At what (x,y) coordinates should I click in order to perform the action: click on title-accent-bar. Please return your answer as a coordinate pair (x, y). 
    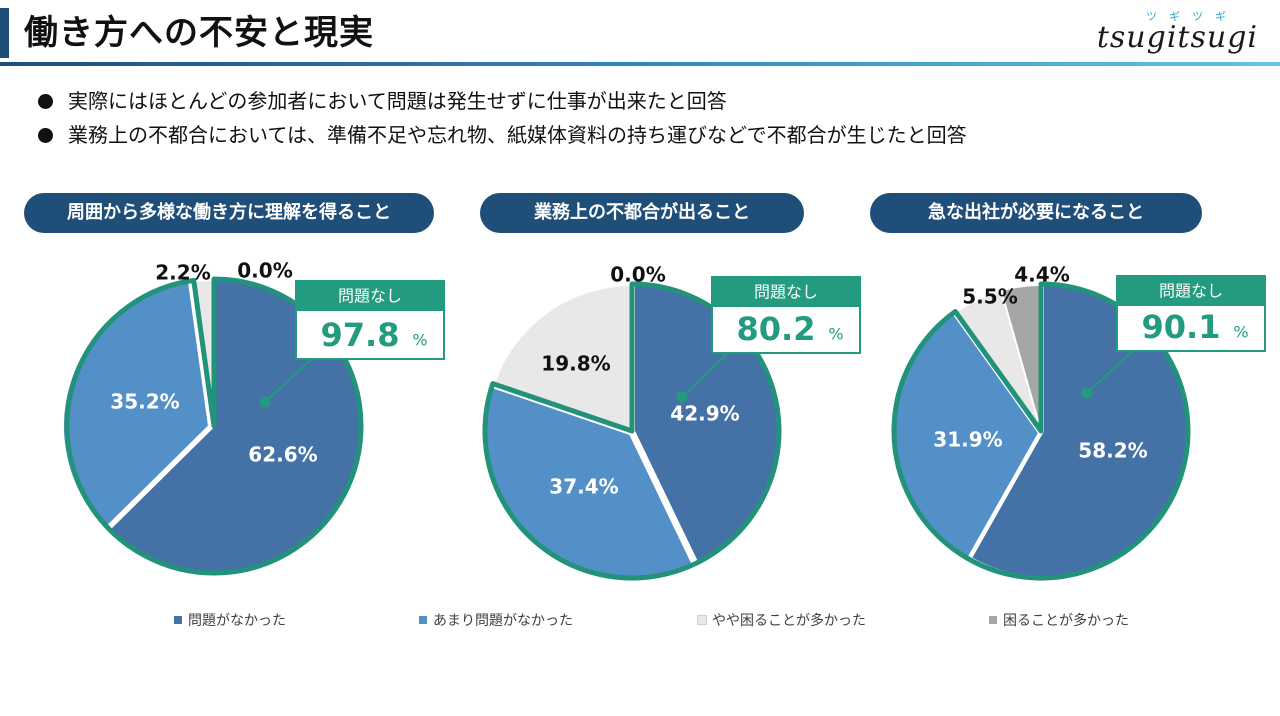
    Looking at the image, I should click on (4, 33).